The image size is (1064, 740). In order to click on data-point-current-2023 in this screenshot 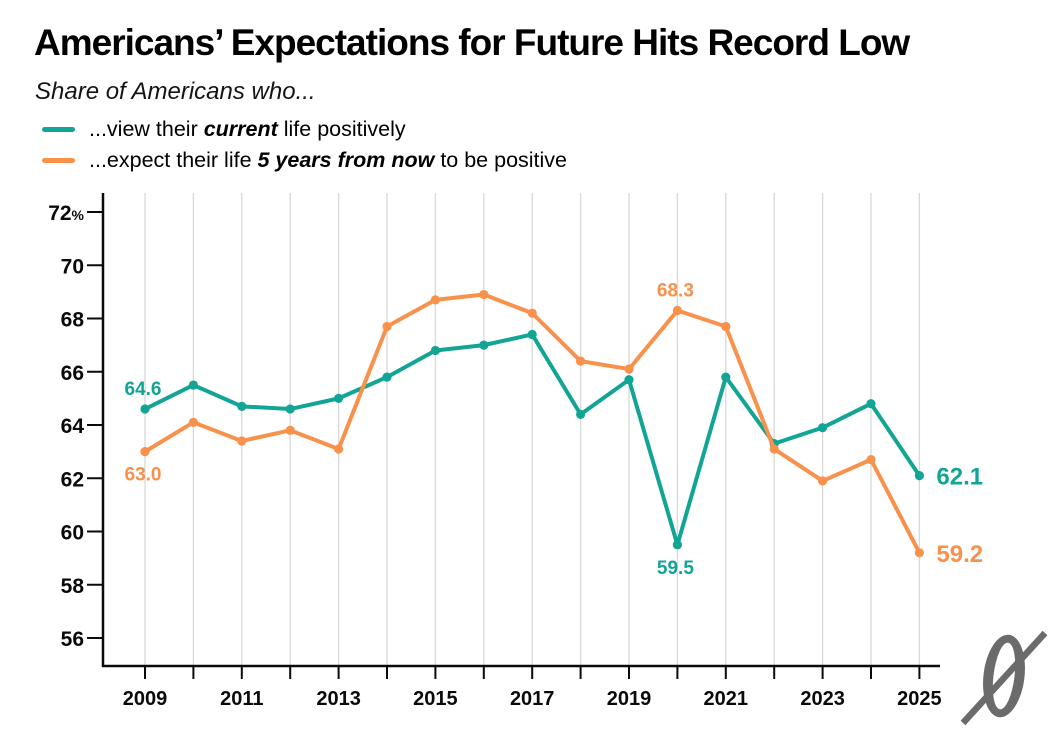, I will do `click(823, 428)`.